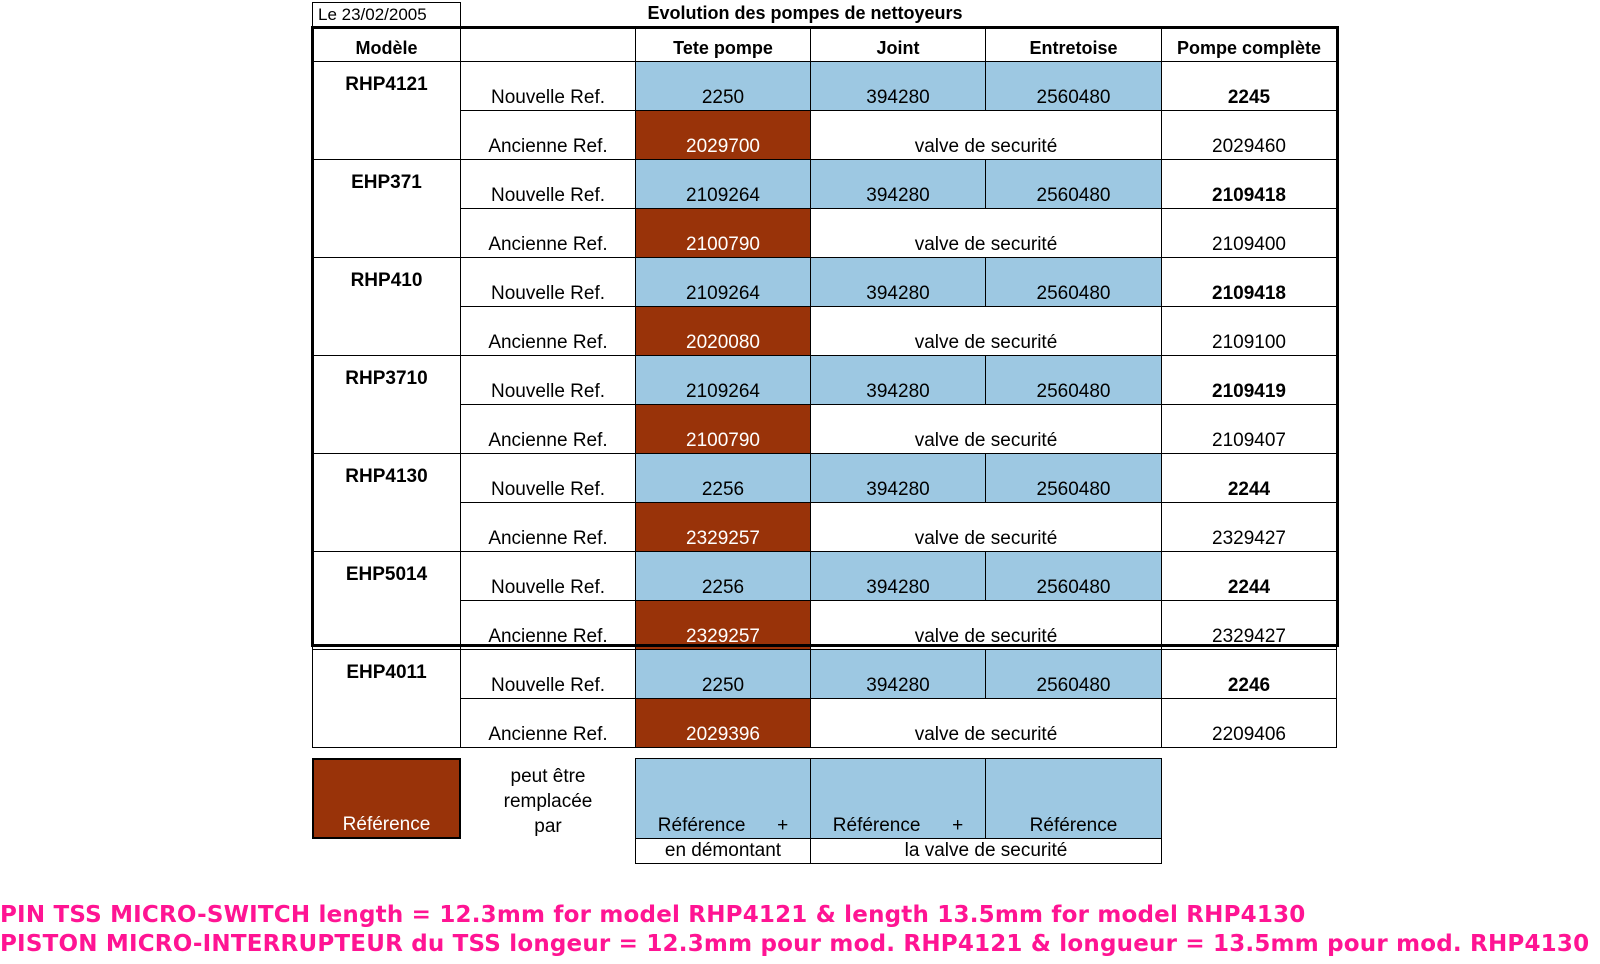  What do you see at coordinates (386, 306) in the screenshot?
I see `model-cell: RHP410` at bounding box center [386, 306].